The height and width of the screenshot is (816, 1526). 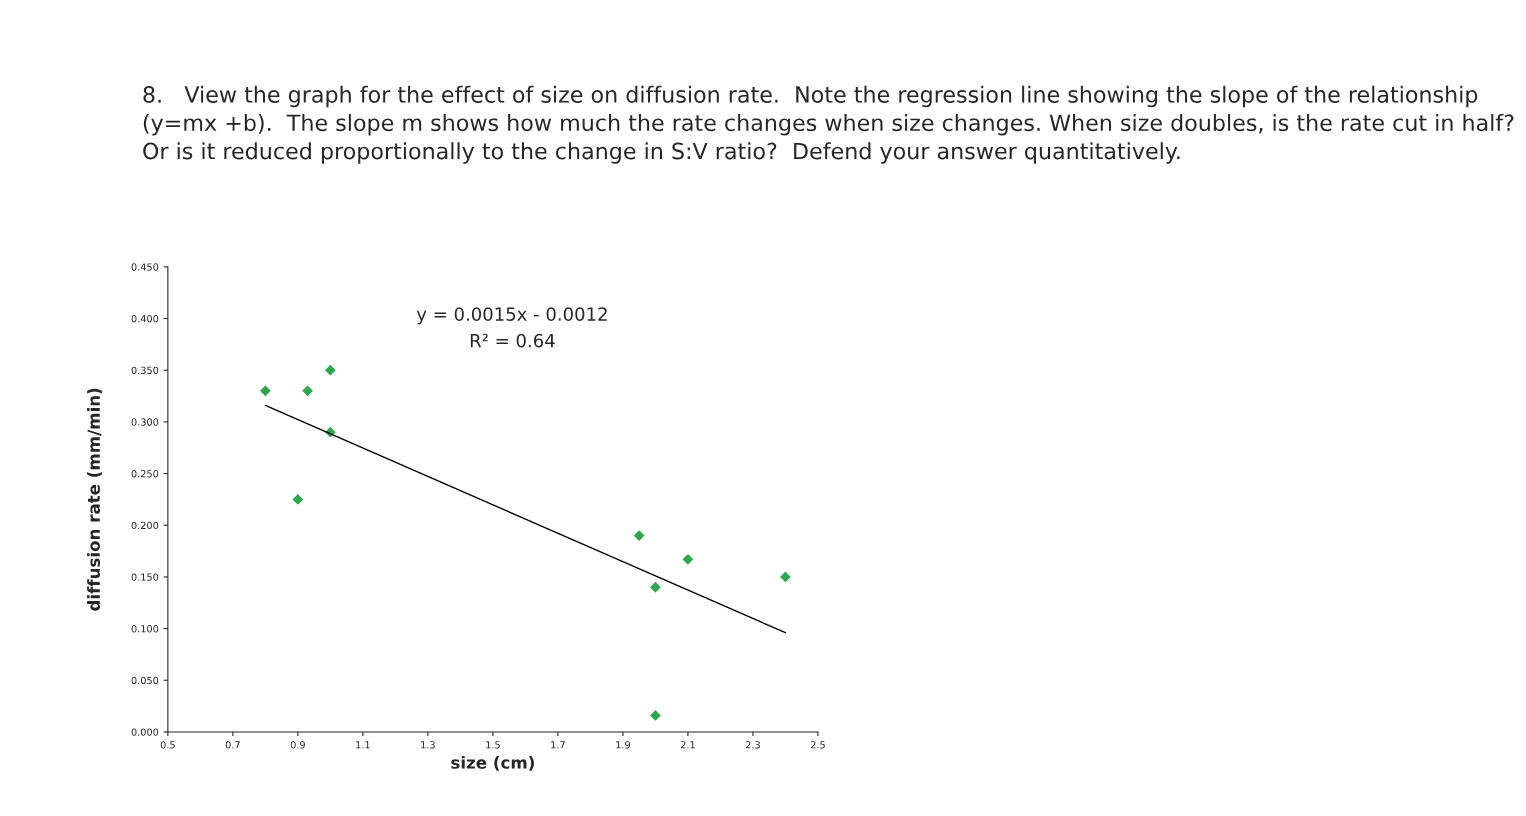 I want to click on x-tick-label: 2.1, so click(x=687, y=745).